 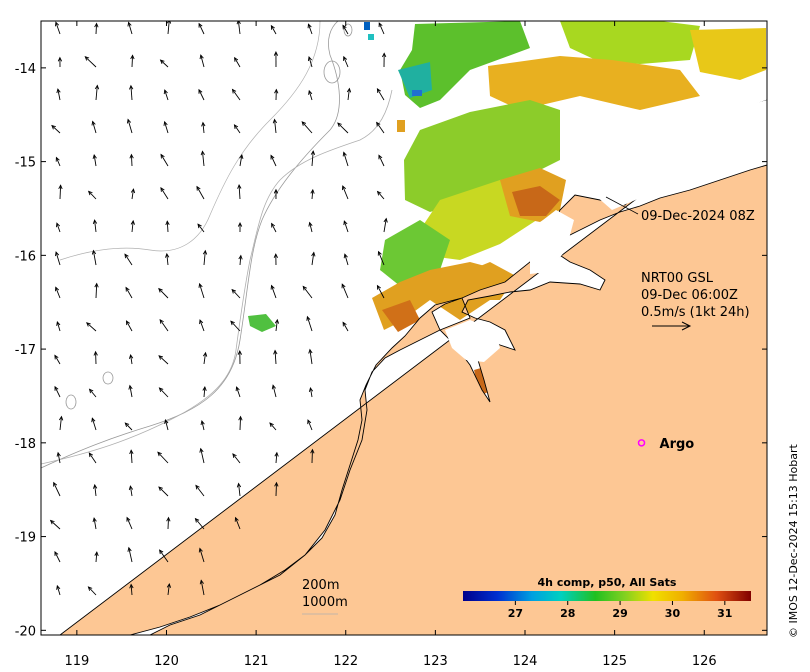 I want to click on isobath-200m-label: 200m, so click(x=320, y=585).